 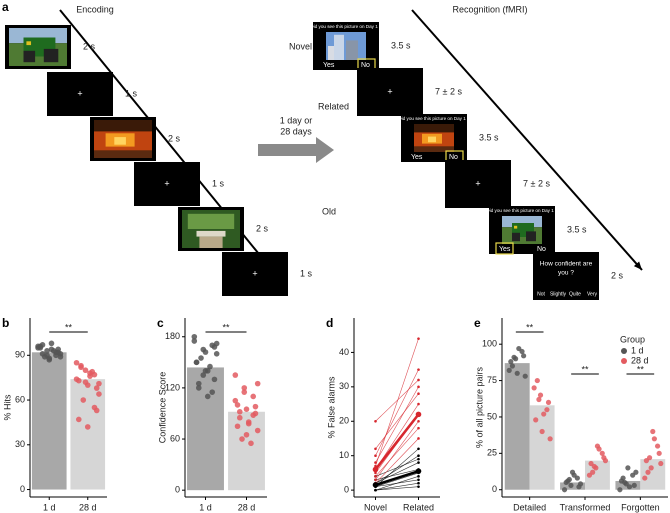 I want to click on y-tick-label: 50, so click(x=492, y=416).